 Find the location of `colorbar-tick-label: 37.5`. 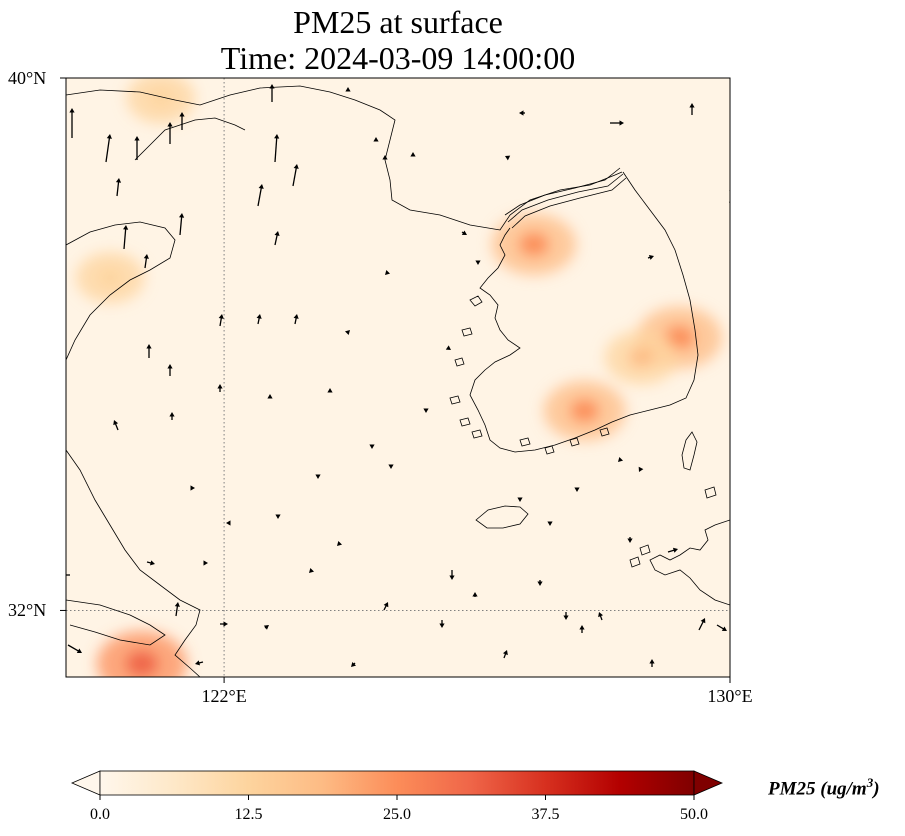

colorbar-tick-label: 37.5 is located at coordinates (545, 814).